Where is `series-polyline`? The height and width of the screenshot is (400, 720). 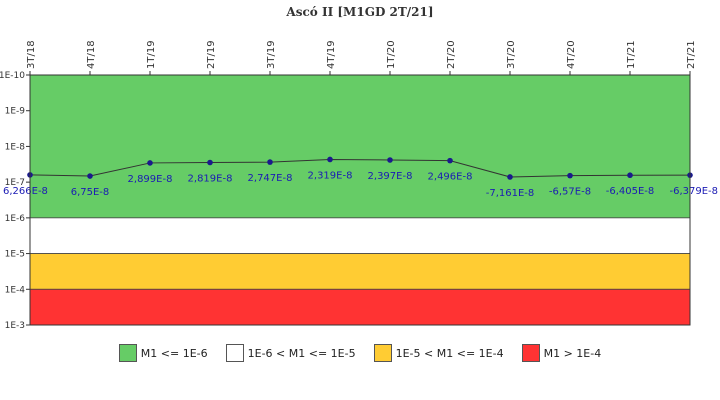
series-polyline is located at coordinates (360, 168).